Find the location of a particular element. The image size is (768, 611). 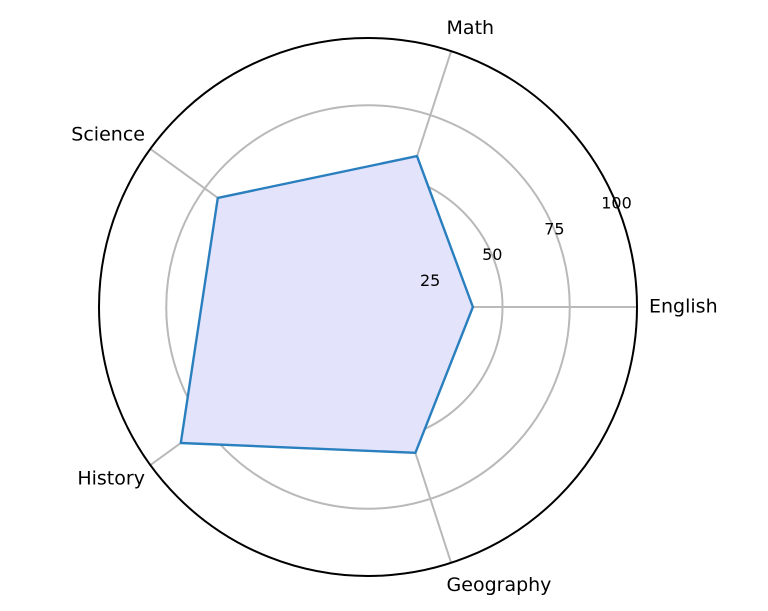

category-label-geography: Geography is located at coordinates (499, 585).